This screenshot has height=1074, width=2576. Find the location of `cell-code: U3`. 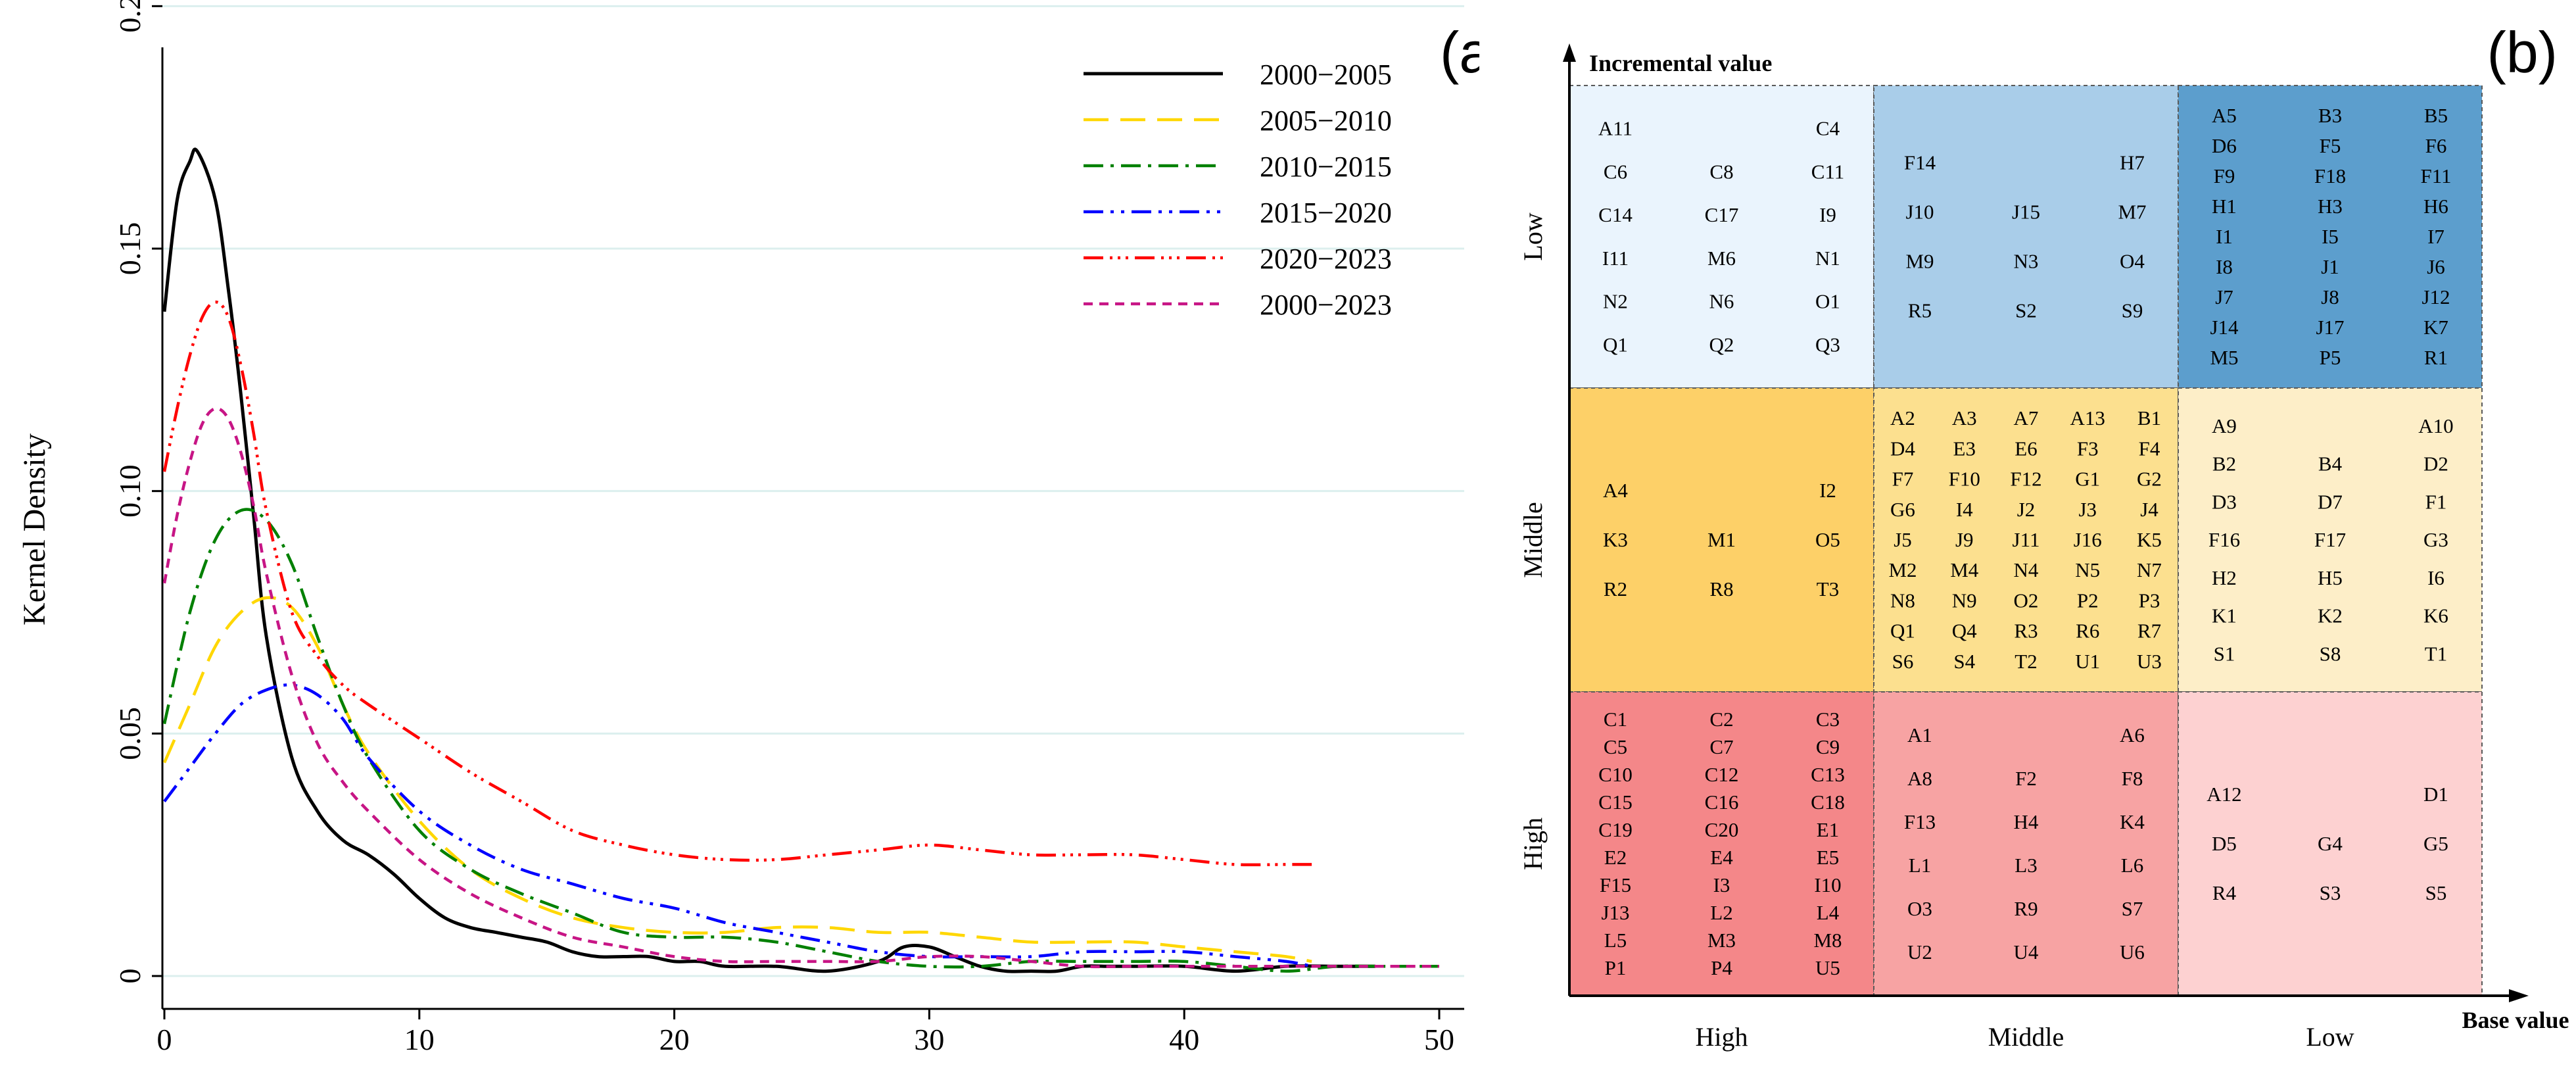

cell-code: U3 is located at coordinates (2150, 662).